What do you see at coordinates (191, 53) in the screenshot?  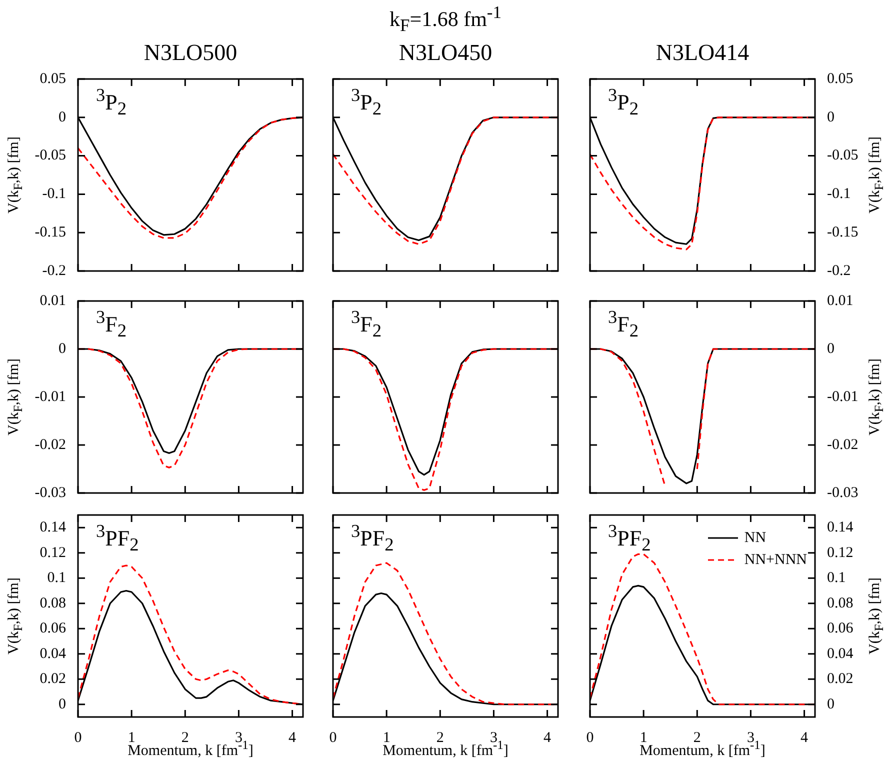 I see `chart-title: N3LO500` at bounding box center [191, 53].